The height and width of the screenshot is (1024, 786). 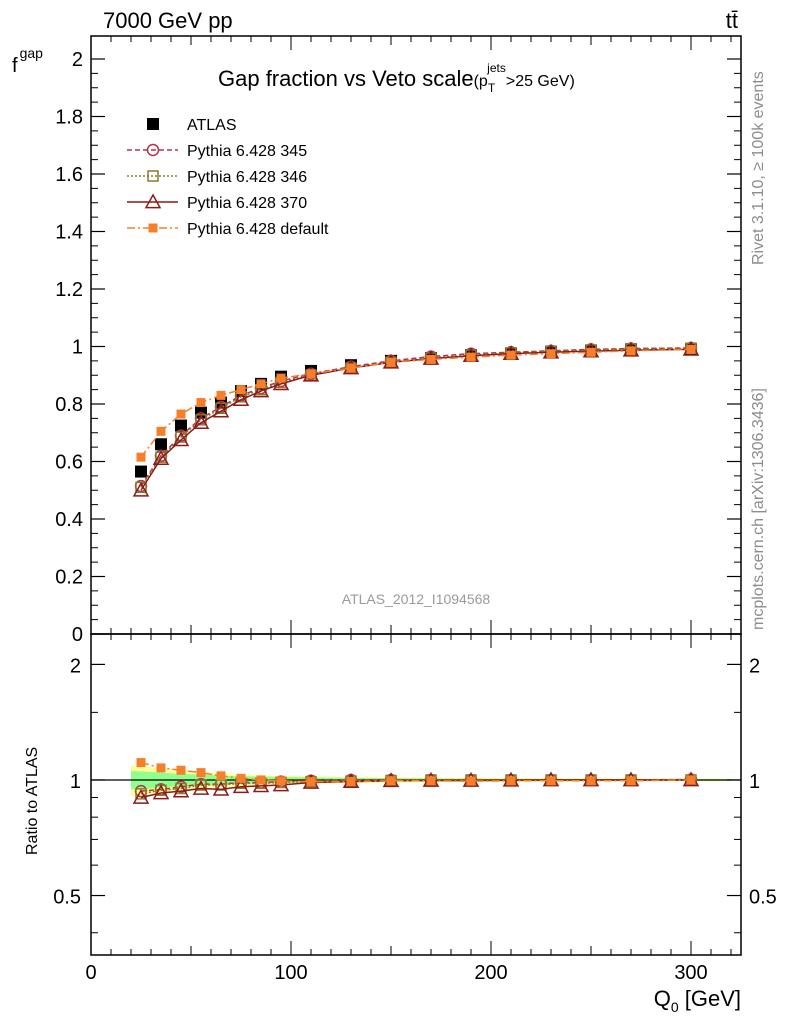 I want to click on main-title-tail: >25 GeV), so click(x=540, y=81).